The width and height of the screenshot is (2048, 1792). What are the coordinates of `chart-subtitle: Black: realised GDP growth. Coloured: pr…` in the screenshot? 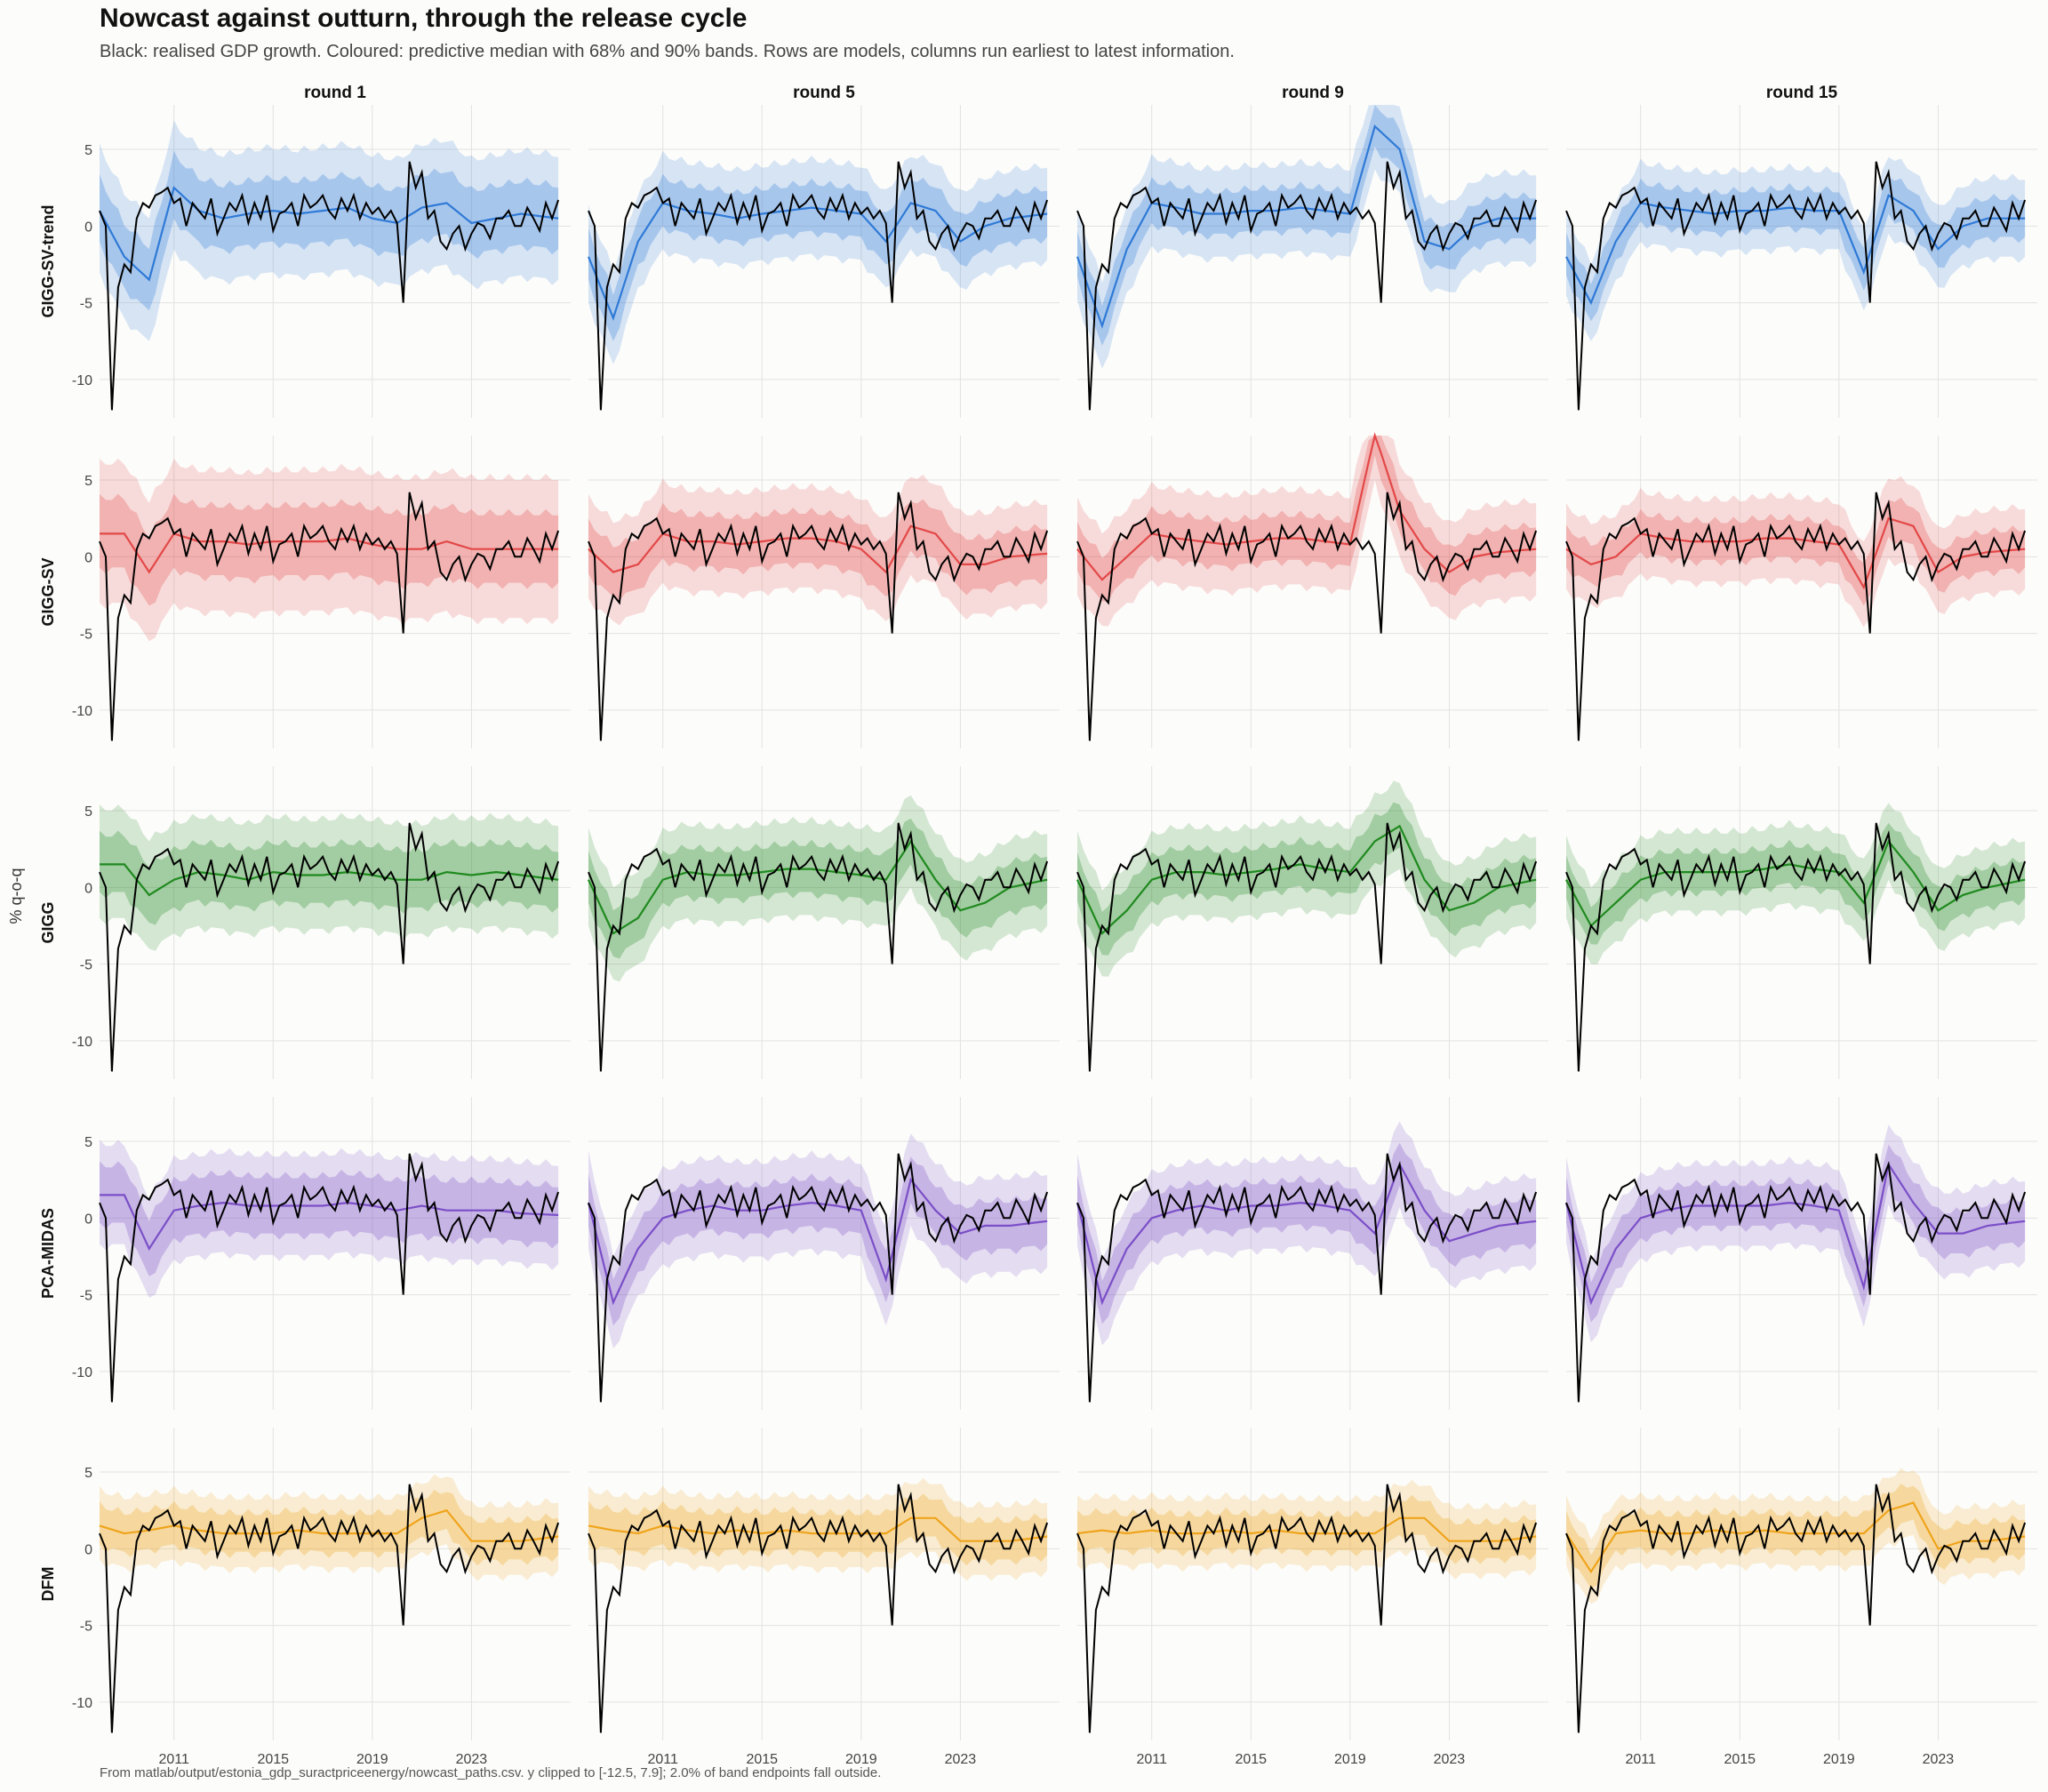 It's located at (667, 51).